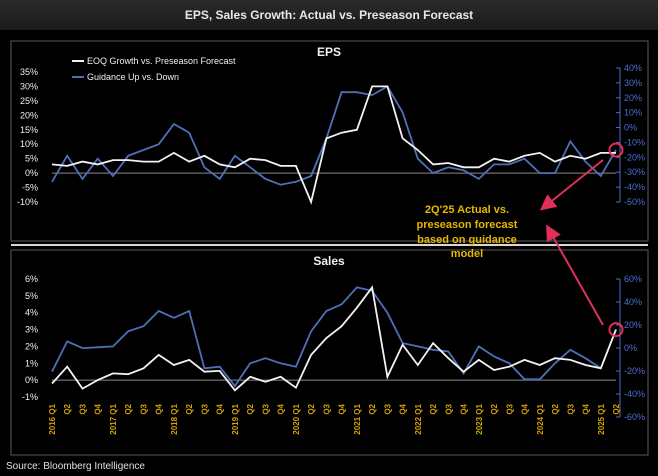  I want to click on sales-panel-title: Sales, so click(329, 261).